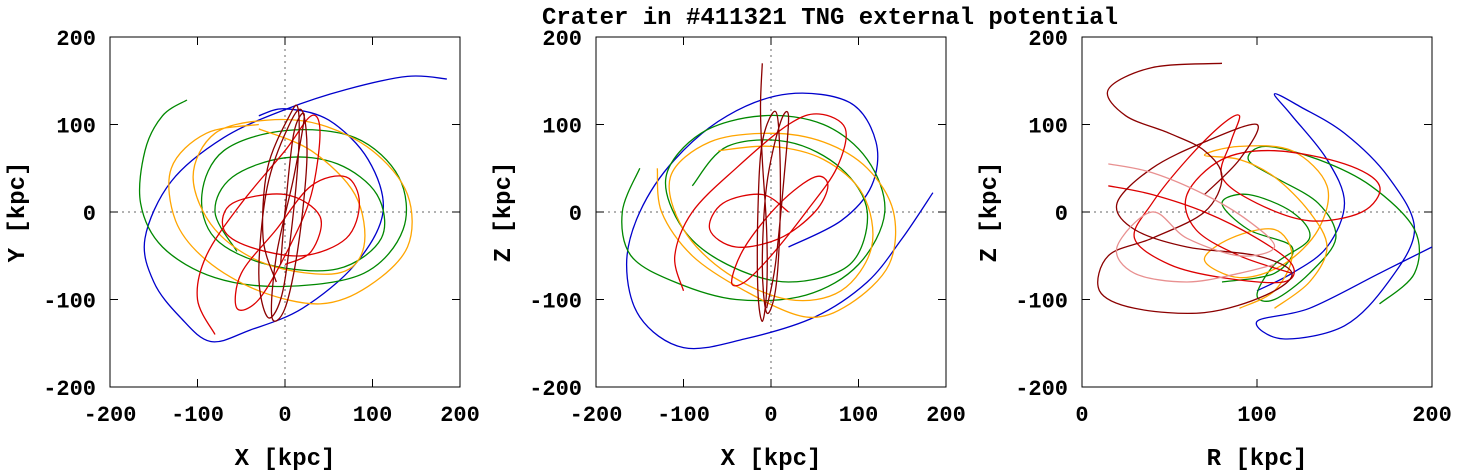 The width and height of the screenshot is (1463, 474). What do you see at coordinates (18, 212) in the screenshot?
I see `y-axis-label: Y [kpc]` at bounding box center [18, 212].